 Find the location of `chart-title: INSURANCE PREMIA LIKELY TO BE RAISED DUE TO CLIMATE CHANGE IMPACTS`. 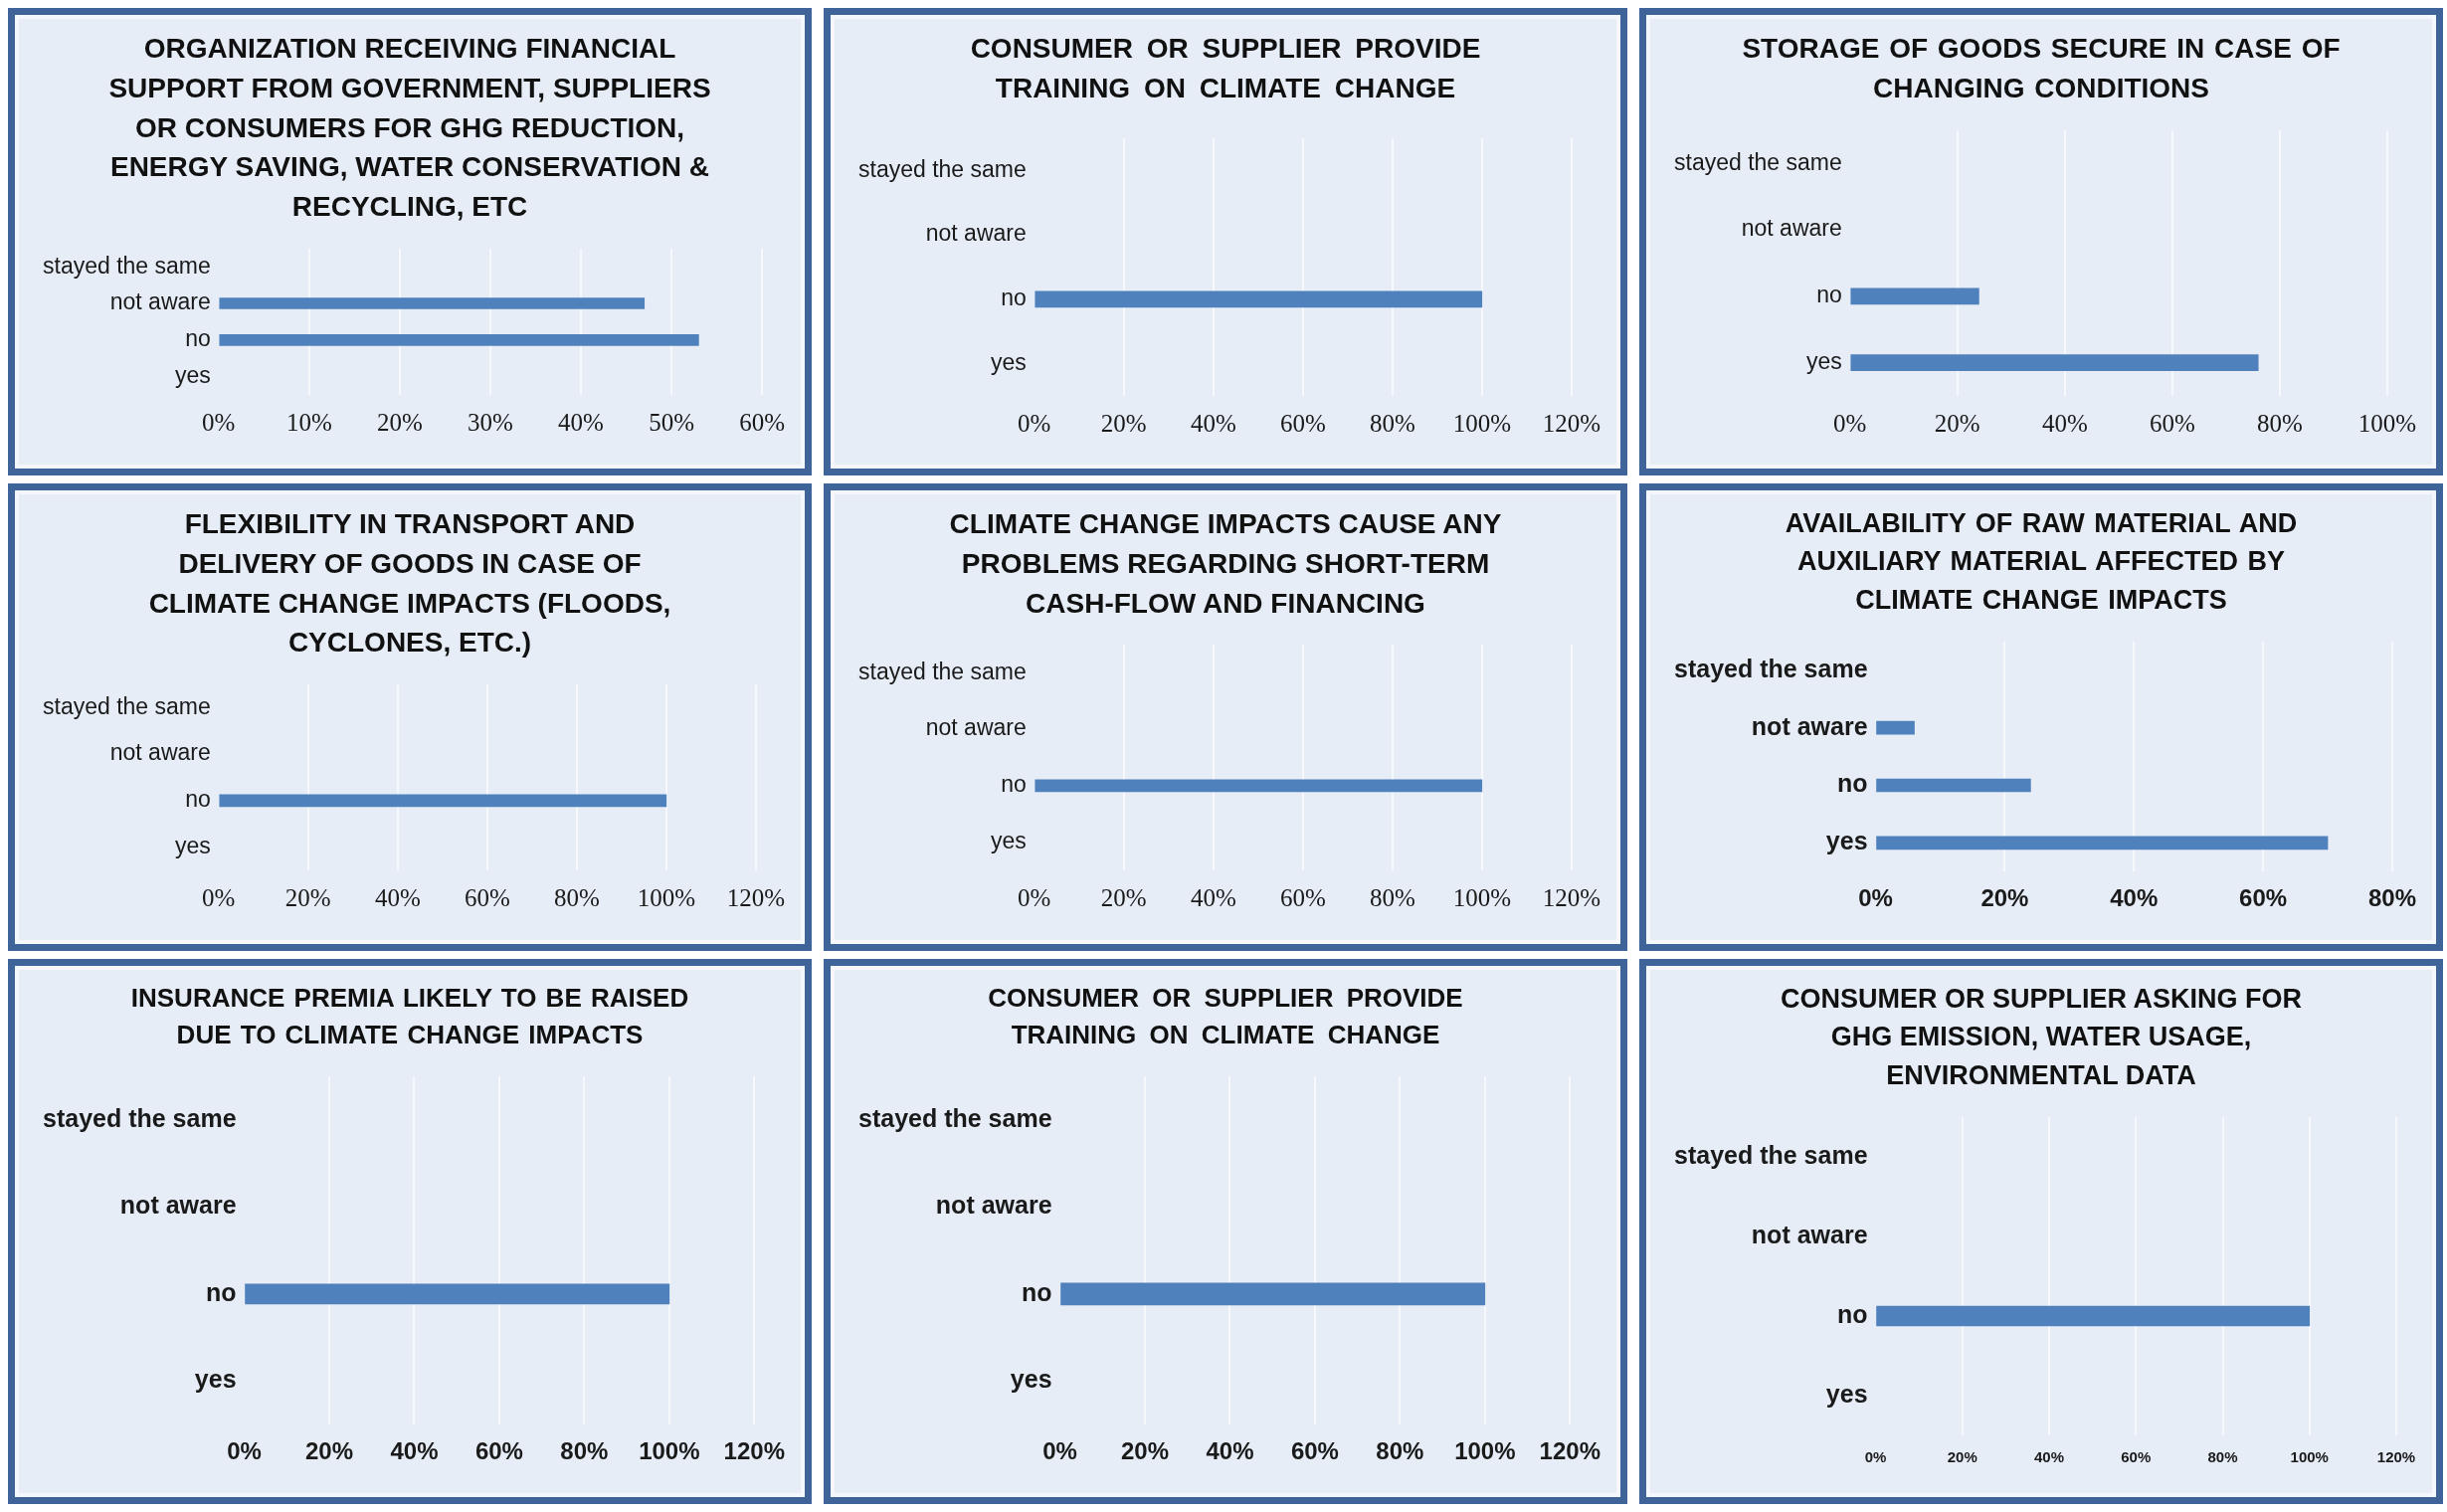

chart-title: INSURANCE PREMIA LIKELY TO BE RAISED DUE TO CLIMATE CHANGE IMPACTS is located at coordinates (409, 1016).